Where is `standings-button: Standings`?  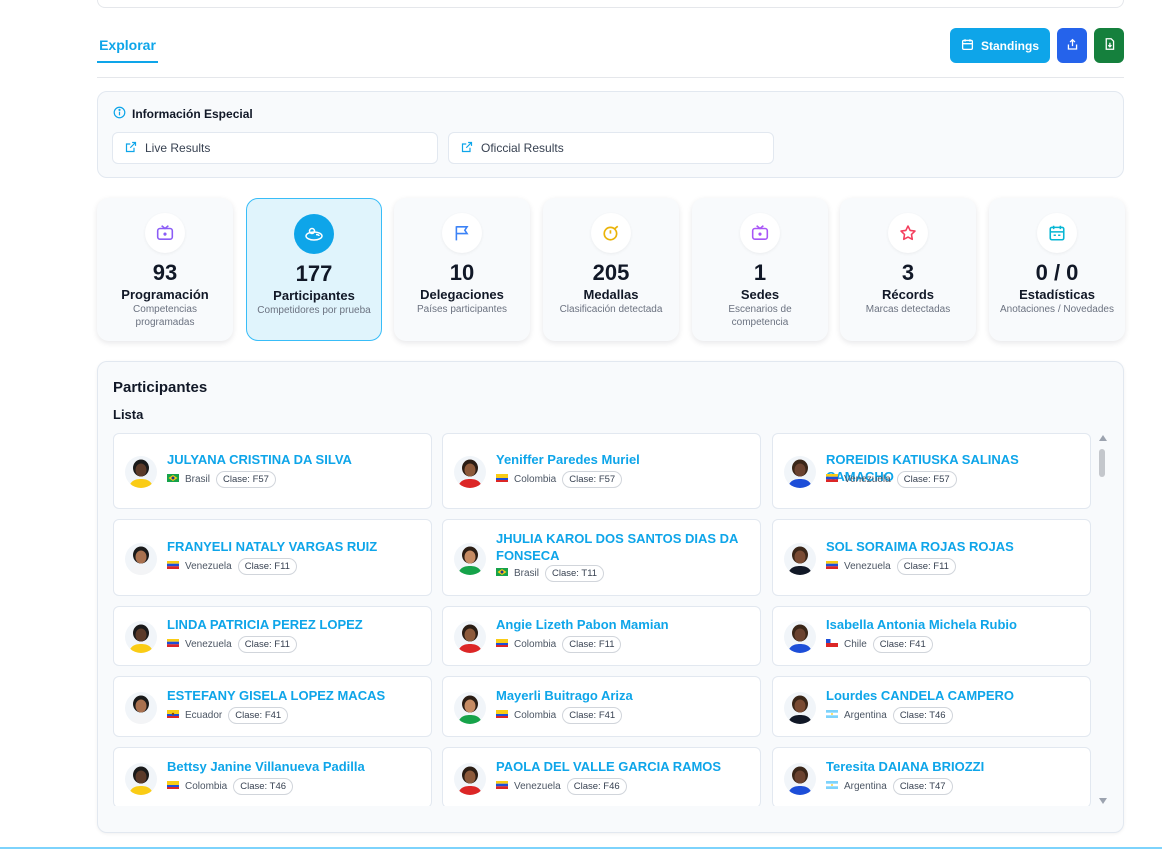
standings-button: Standings is located at coordinates (1000, 45).